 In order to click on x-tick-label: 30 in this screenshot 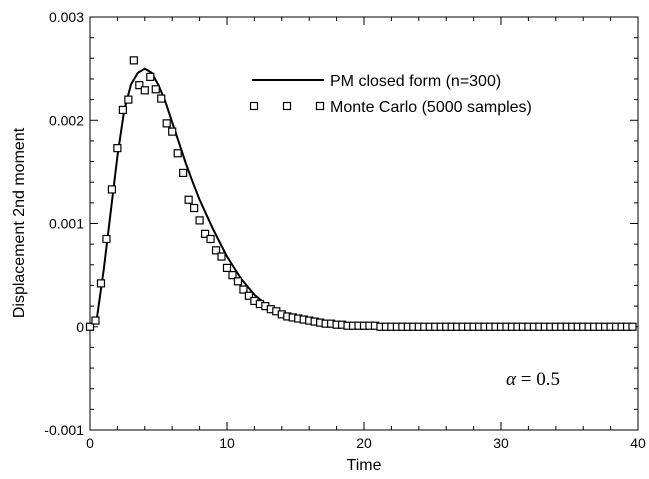, I will do `click(501, 443)`.